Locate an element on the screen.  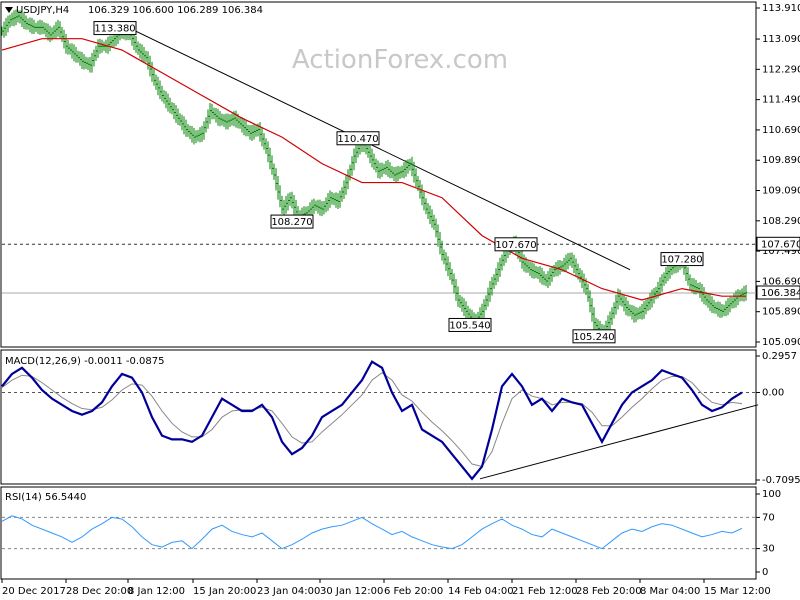
current-price-line: 106.384 is located at coordinates (401, 292).